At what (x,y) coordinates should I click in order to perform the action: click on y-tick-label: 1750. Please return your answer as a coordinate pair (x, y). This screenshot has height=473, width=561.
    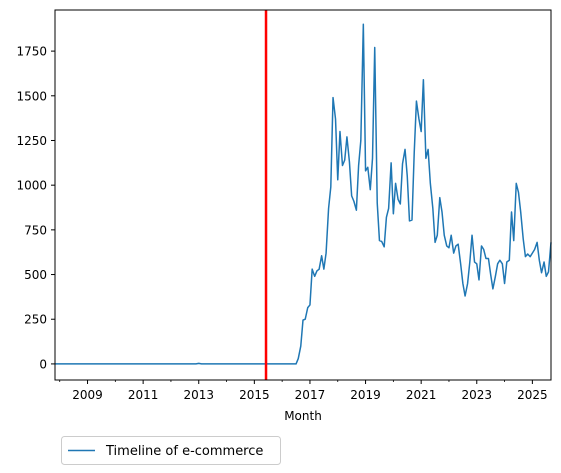
    Looking at the image, I should click on (31, 52).